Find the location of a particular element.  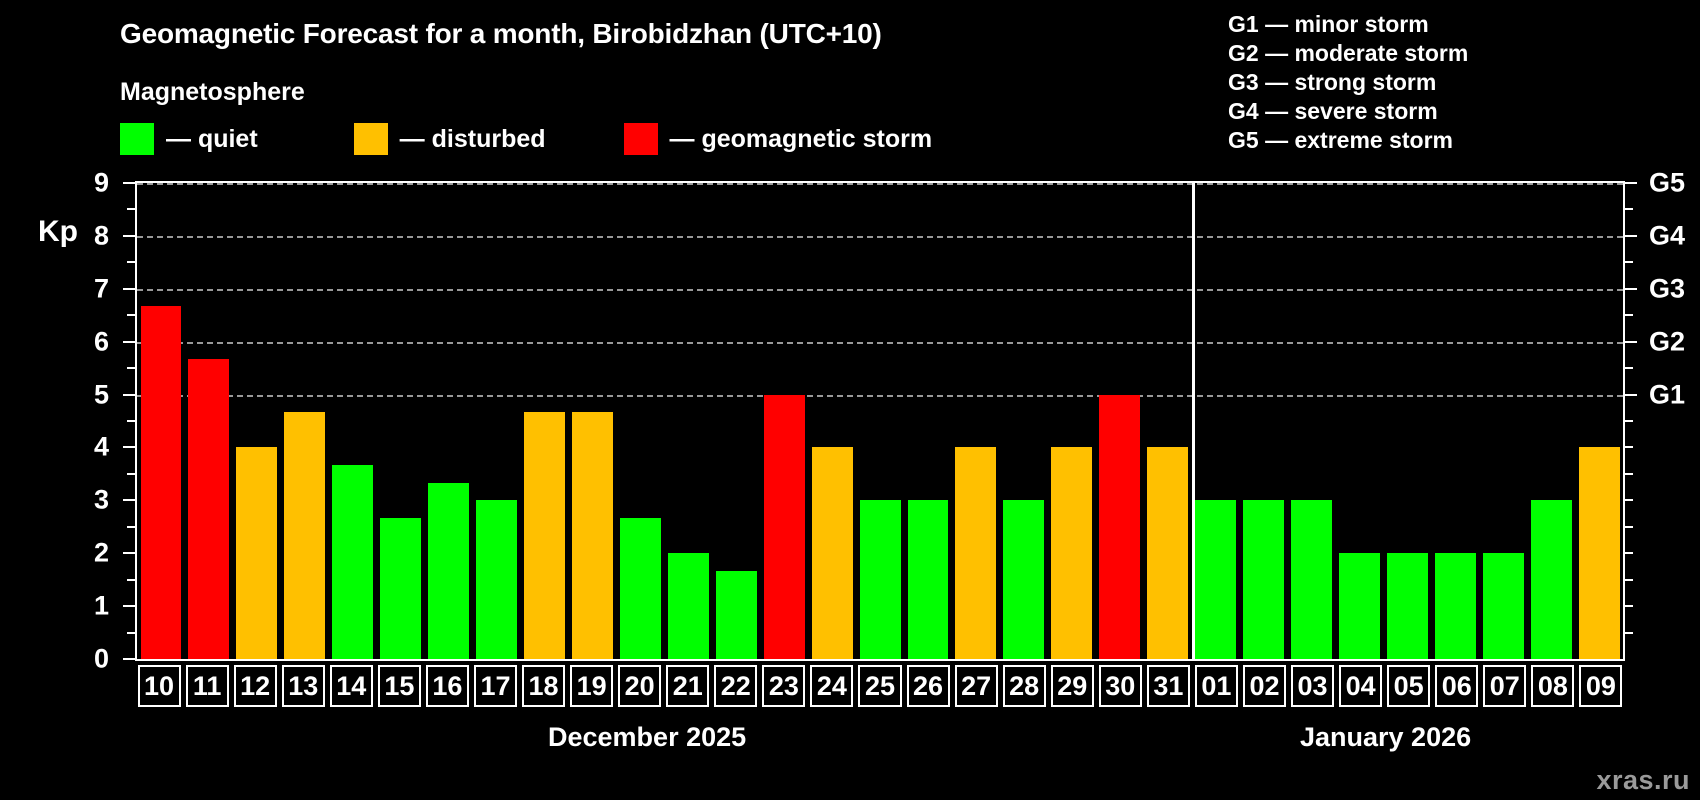

day-label-17: 17 is located at coordinates (495, 686).